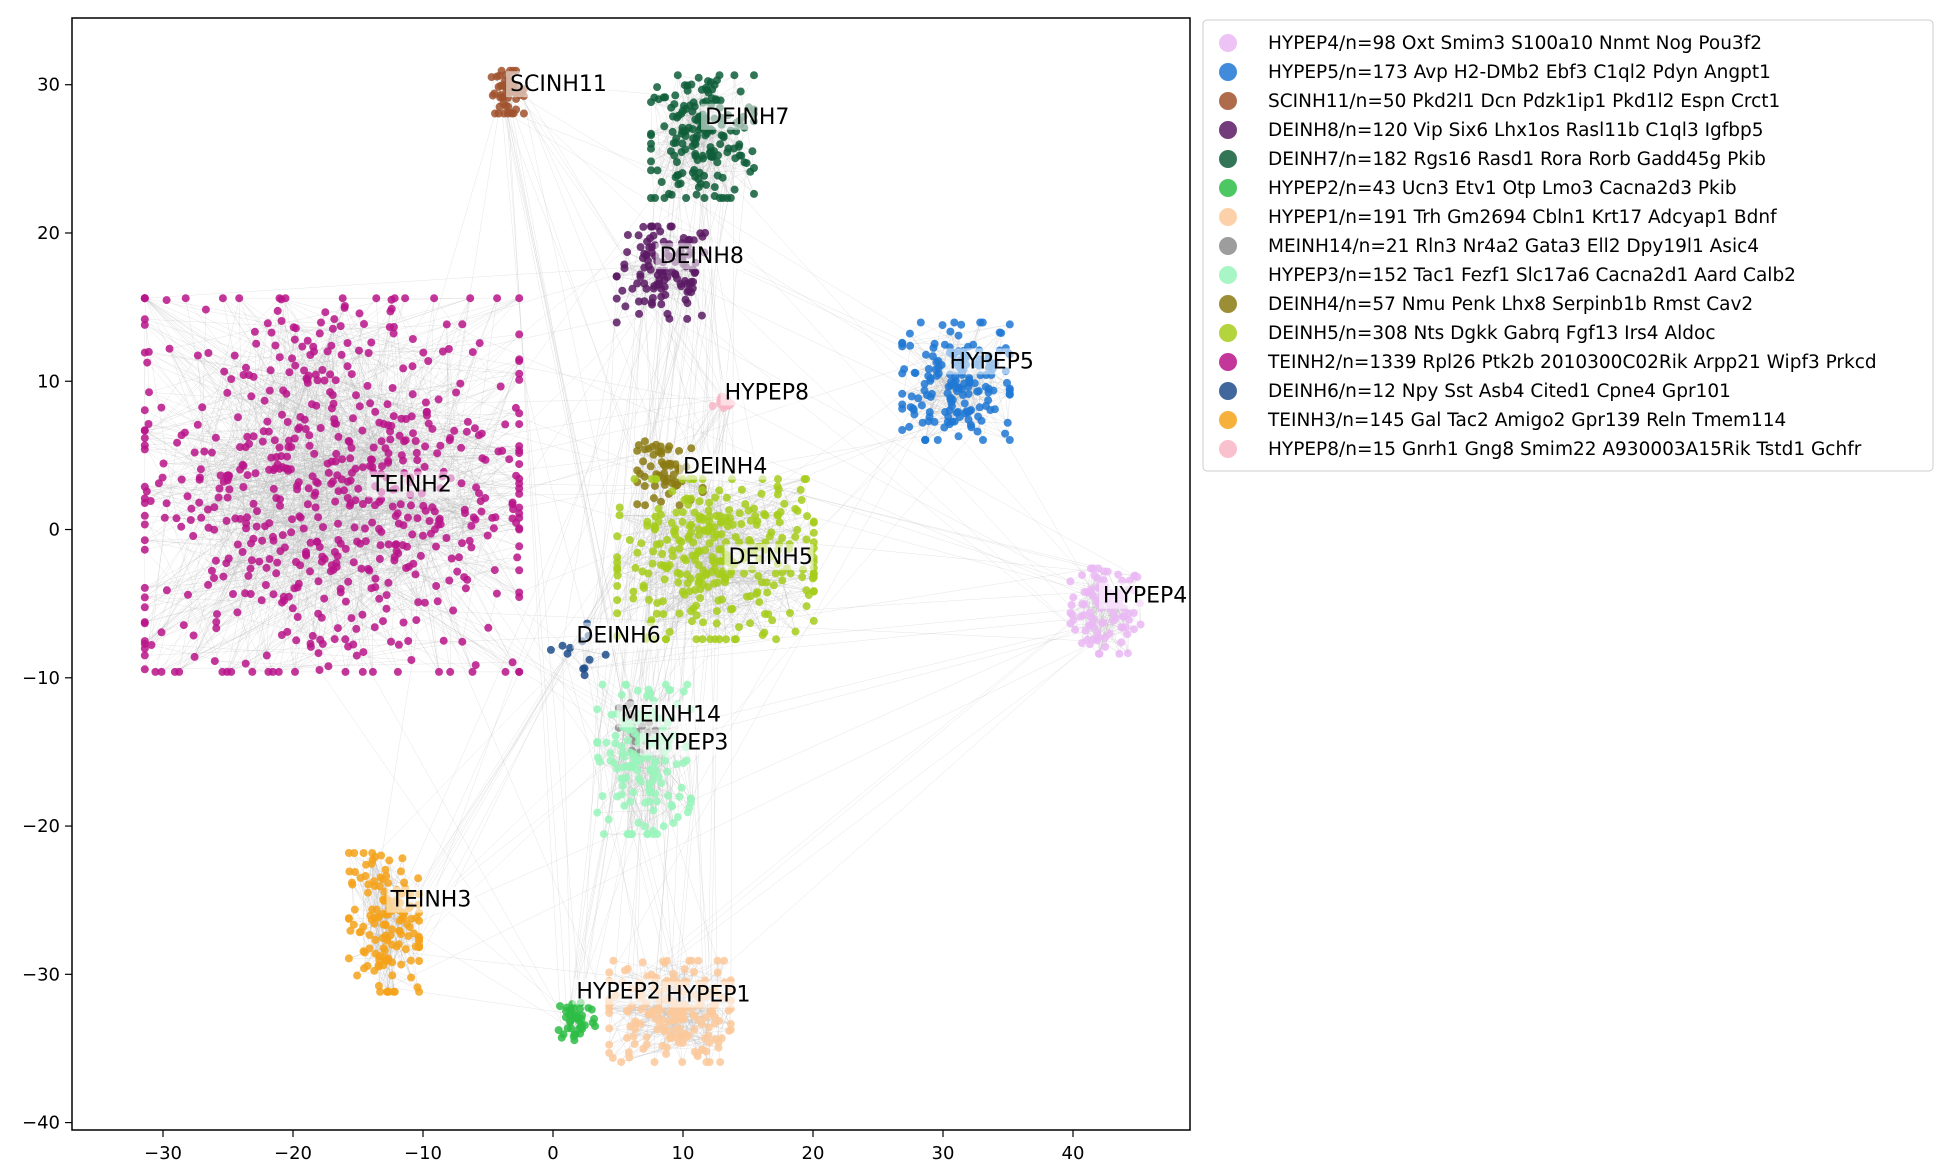  I want to click on cluster-label: HYPEP3, so click(686, 742).